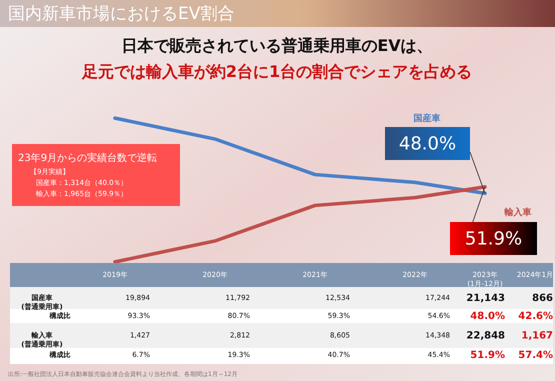  I want to click on text: 21,143, so click(486, 298).